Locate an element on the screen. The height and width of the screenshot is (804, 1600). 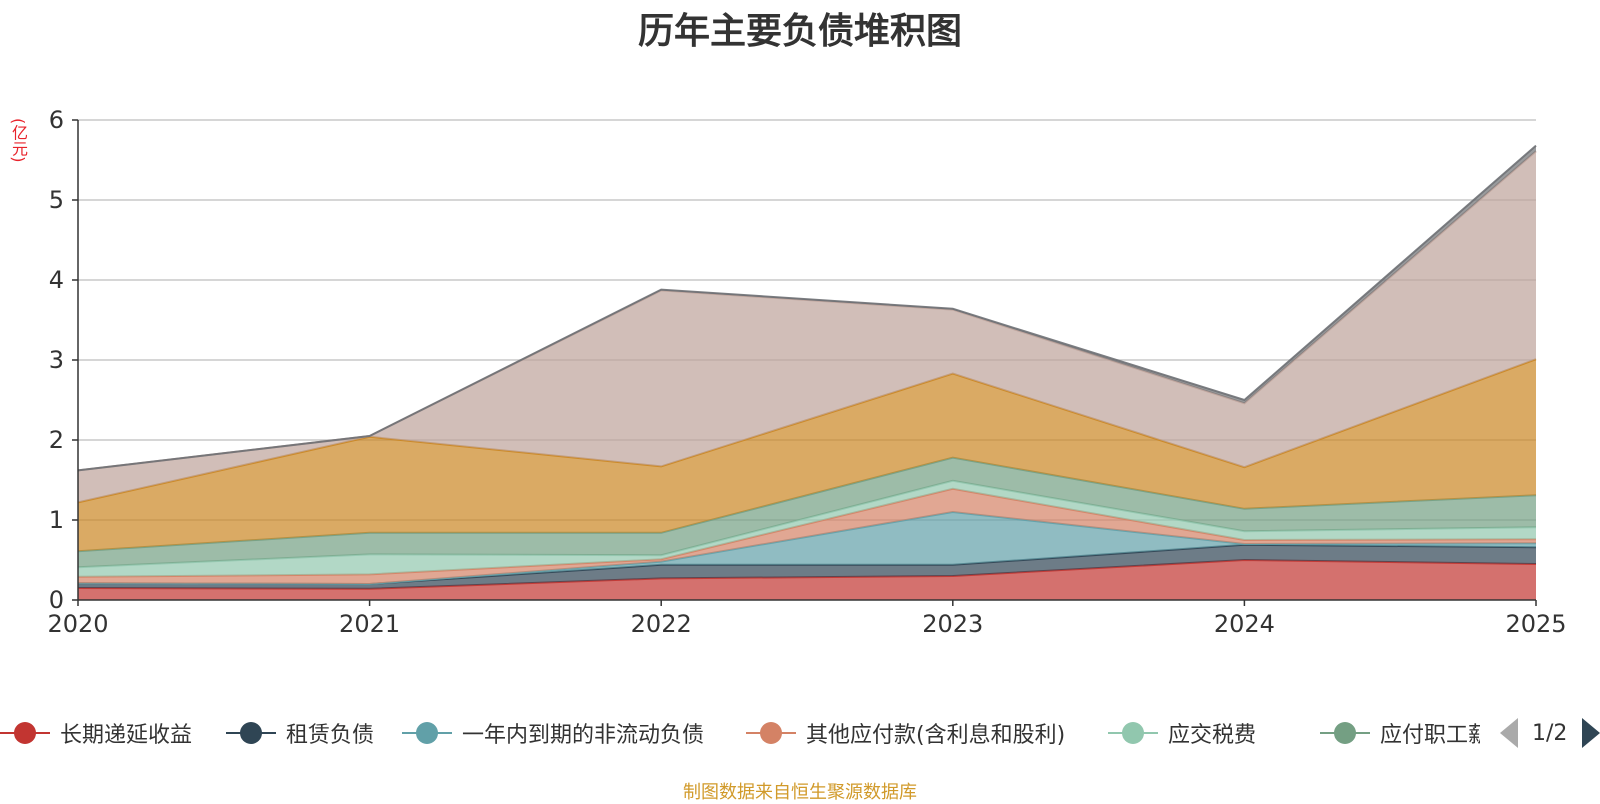
legend-label: 长期递延收益 is located at coordinates (126, 735).